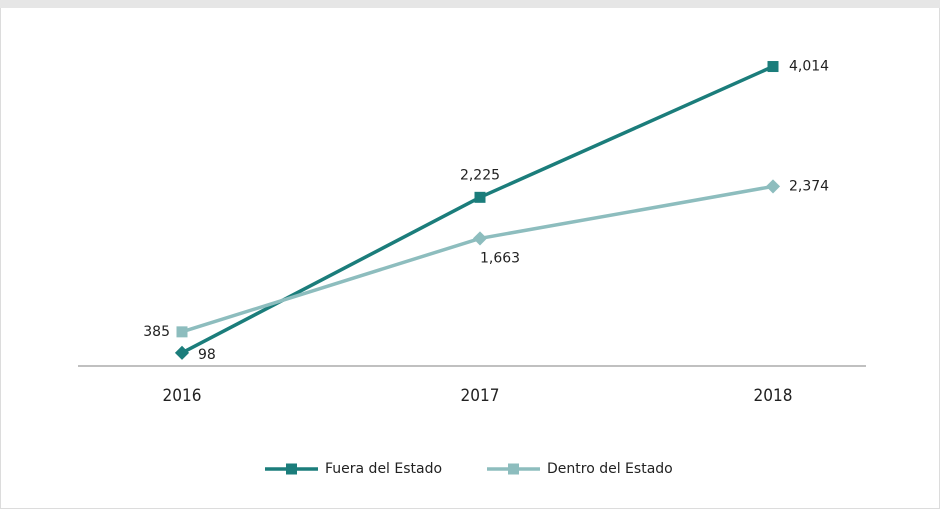 Image resolution: width=940 pixels, height=509 pixels. I want to click on top-band, so click(470, 4).